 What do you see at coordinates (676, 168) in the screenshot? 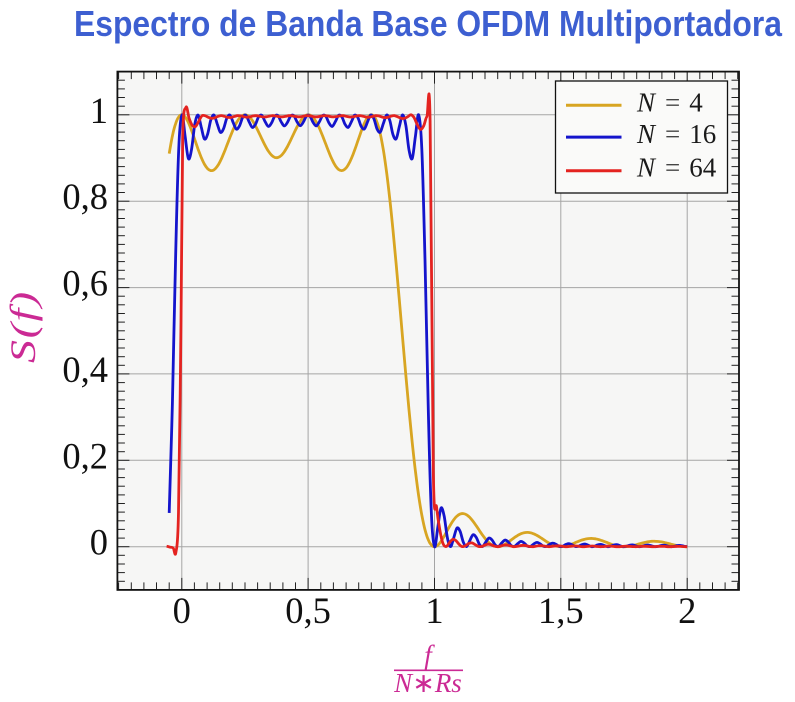
I see `svg-text:N=64: N = 64` at bounding box center [676, 168].